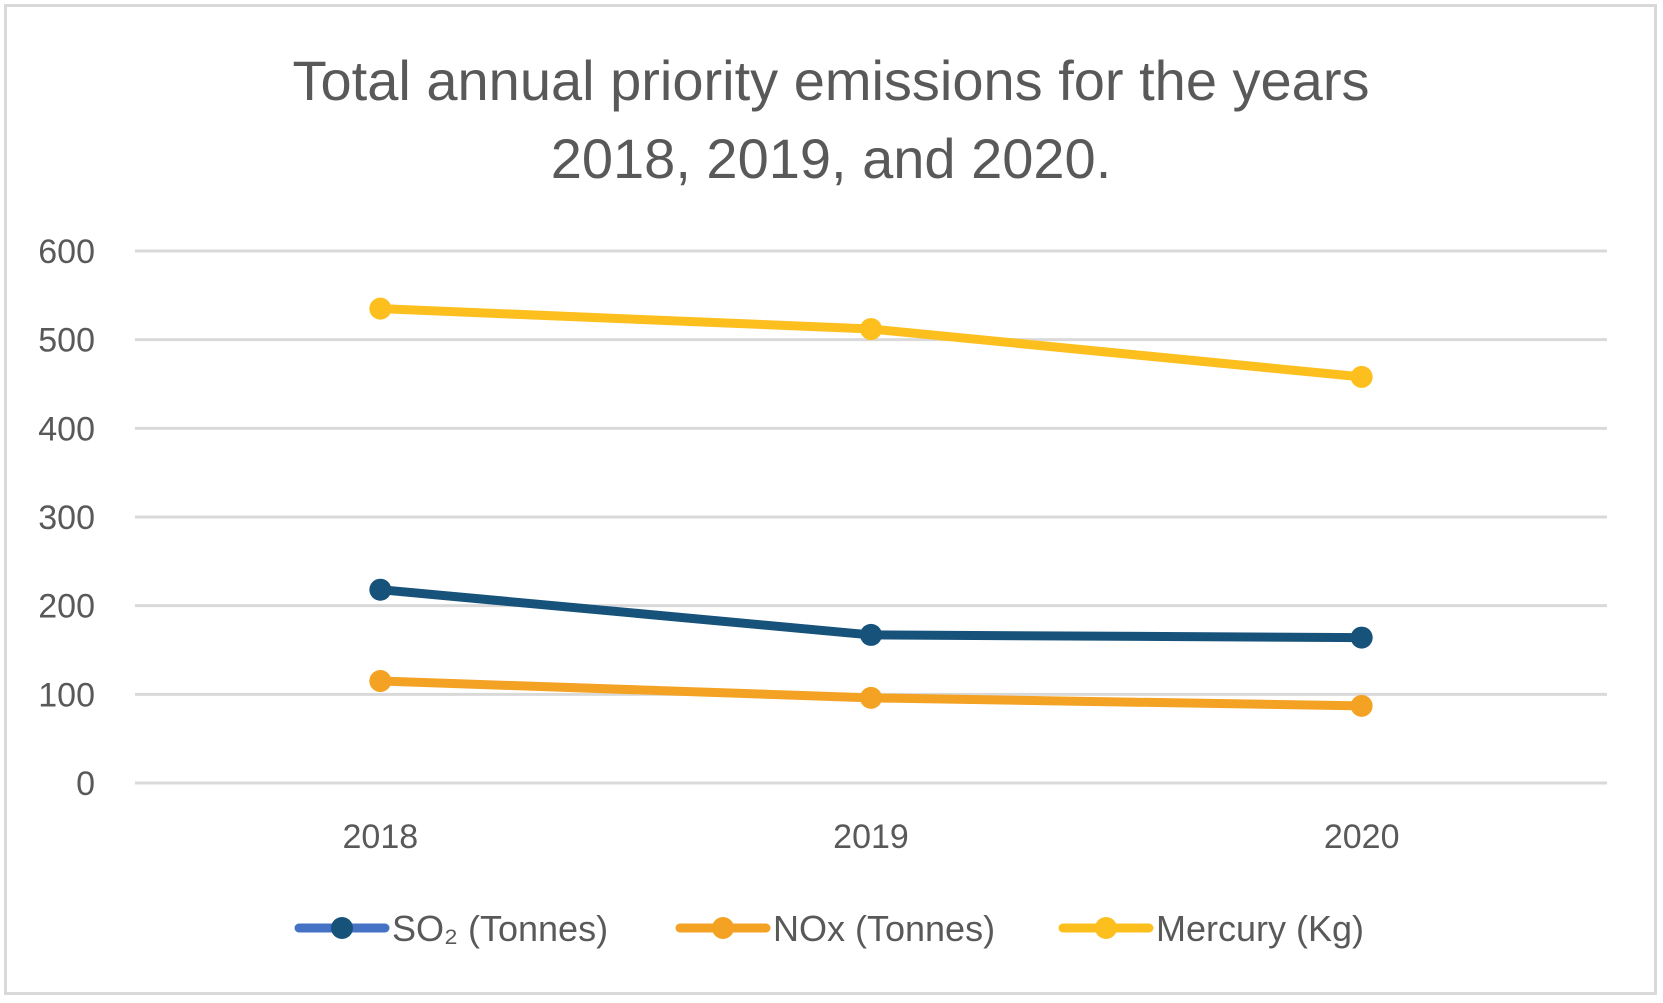 The height and width of the screenshot is (1003, 1663). Describe the element at coordinates (66, 607) in the screenshot. I see `y-tick-label: 200` at that location.